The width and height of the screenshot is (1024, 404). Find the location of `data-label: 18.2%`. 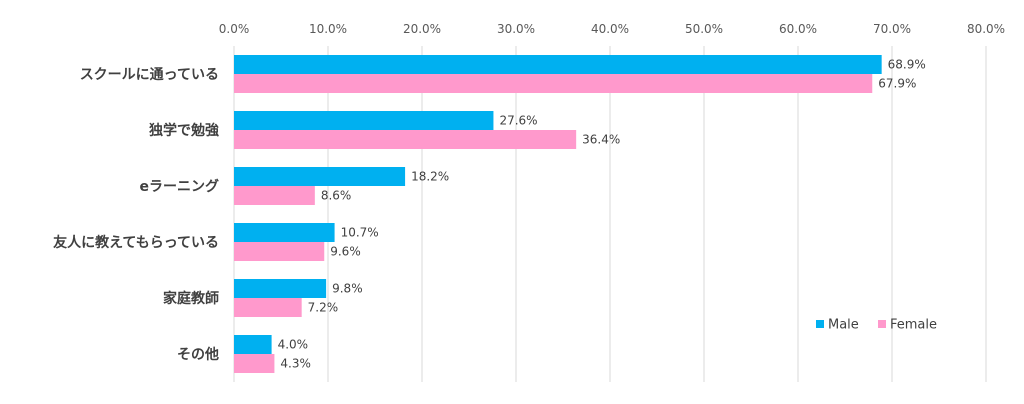

data-label: 18.2% is located at coordinates (430, 177).